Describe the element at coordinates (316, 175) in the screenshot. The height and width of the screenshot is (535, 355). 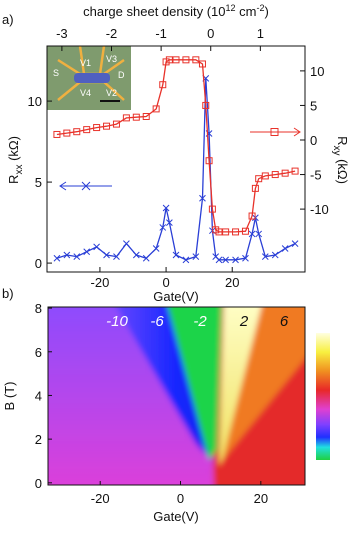
I see `y2-tick-label: -5` at that location.